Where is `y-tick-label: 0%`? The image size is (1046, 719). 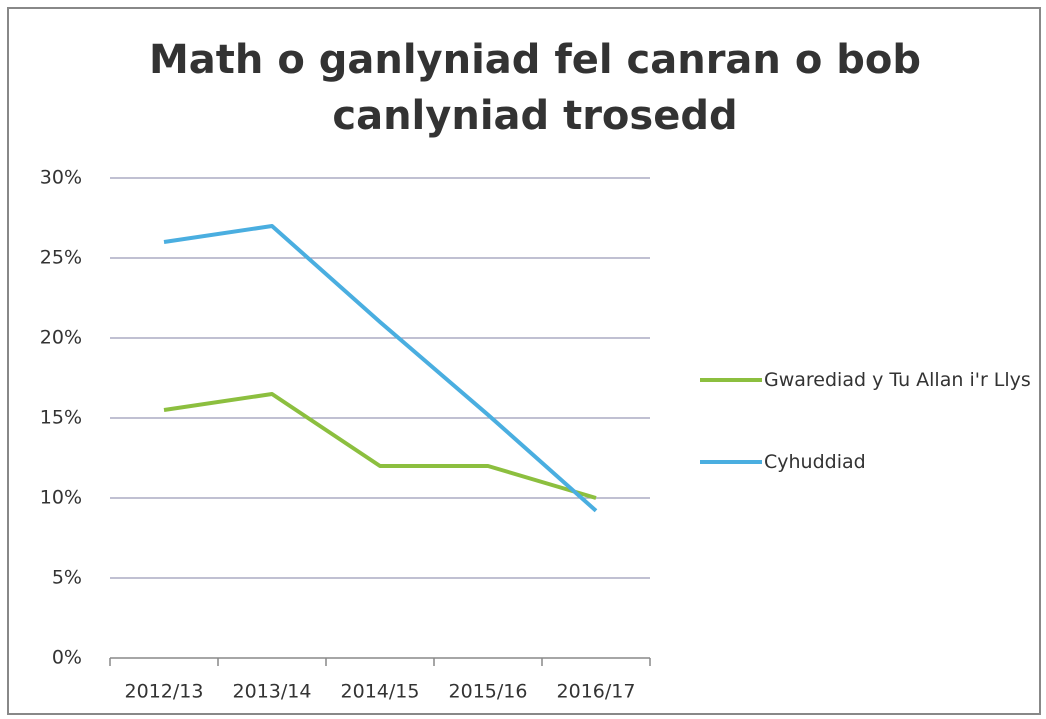 y-tick-label: 0% is located at coordinates (67, 658).